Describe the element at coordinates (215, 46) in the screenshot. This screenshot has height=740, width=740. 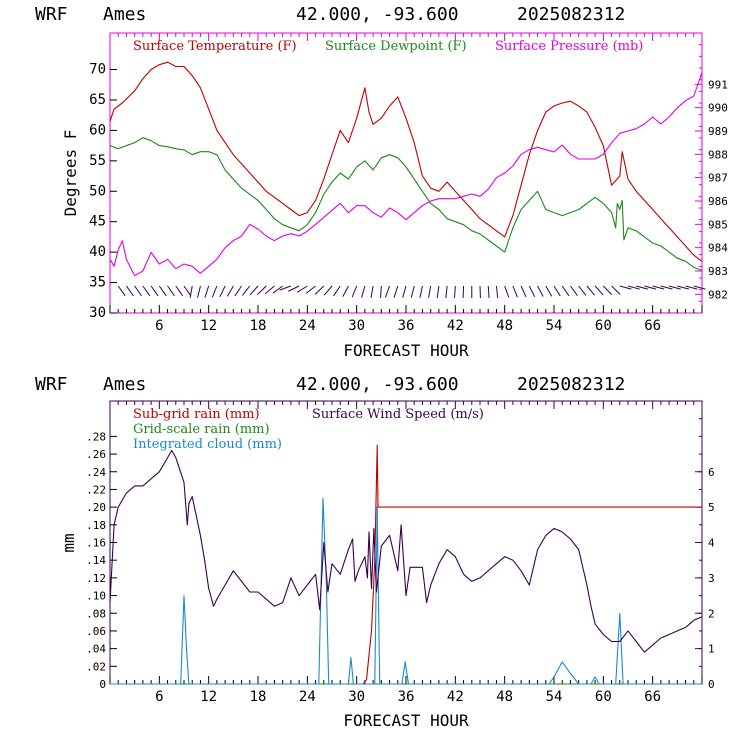
I see `legend-temperature: Surface Temperature (F)` at that location.